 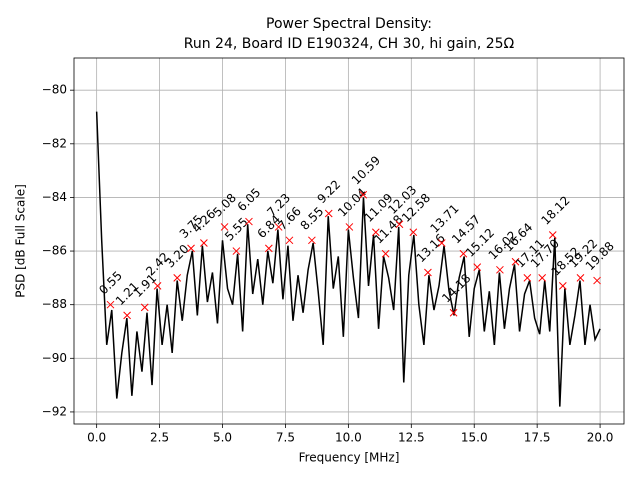 What do you see at coordinates (54, 304) in the screenshot?
I see `y-tick-label: −88` at bounding box center [54, 304].